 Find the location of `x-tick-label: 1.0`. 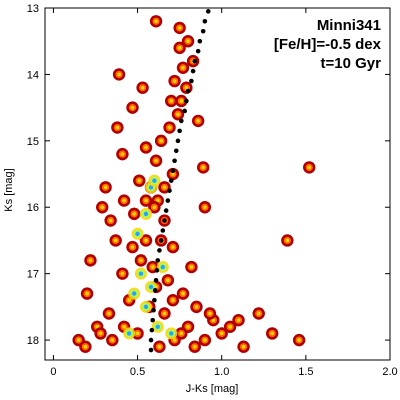

x-tick-label: 1.0 is located at coordinates (221, 372).